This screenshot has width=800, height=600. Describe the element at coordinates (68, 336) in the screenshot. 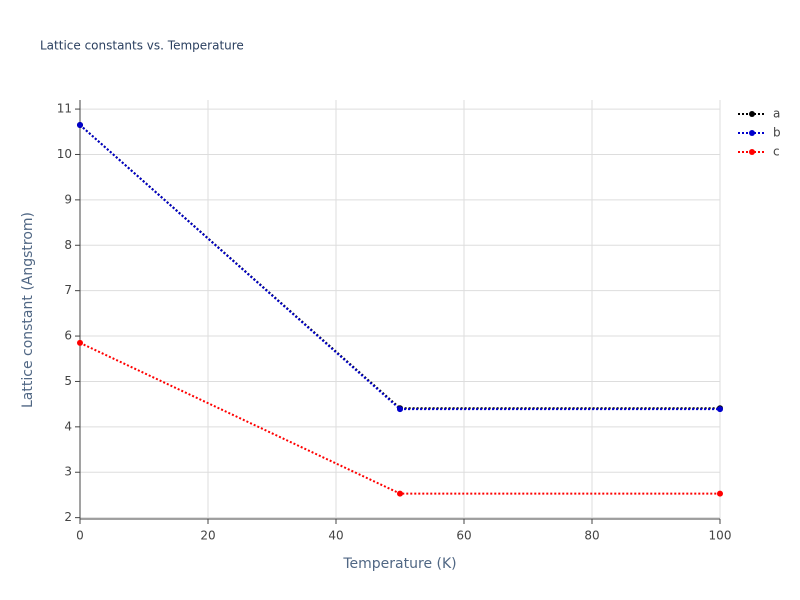

I see `y-tick-label: 6` at that location.